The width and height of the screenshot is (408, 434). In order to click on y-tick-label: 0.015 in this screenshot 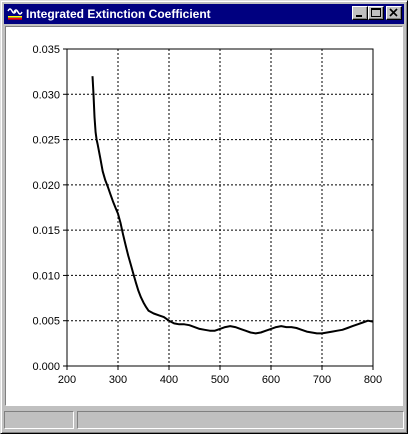, I will do `click(46, 231)`.